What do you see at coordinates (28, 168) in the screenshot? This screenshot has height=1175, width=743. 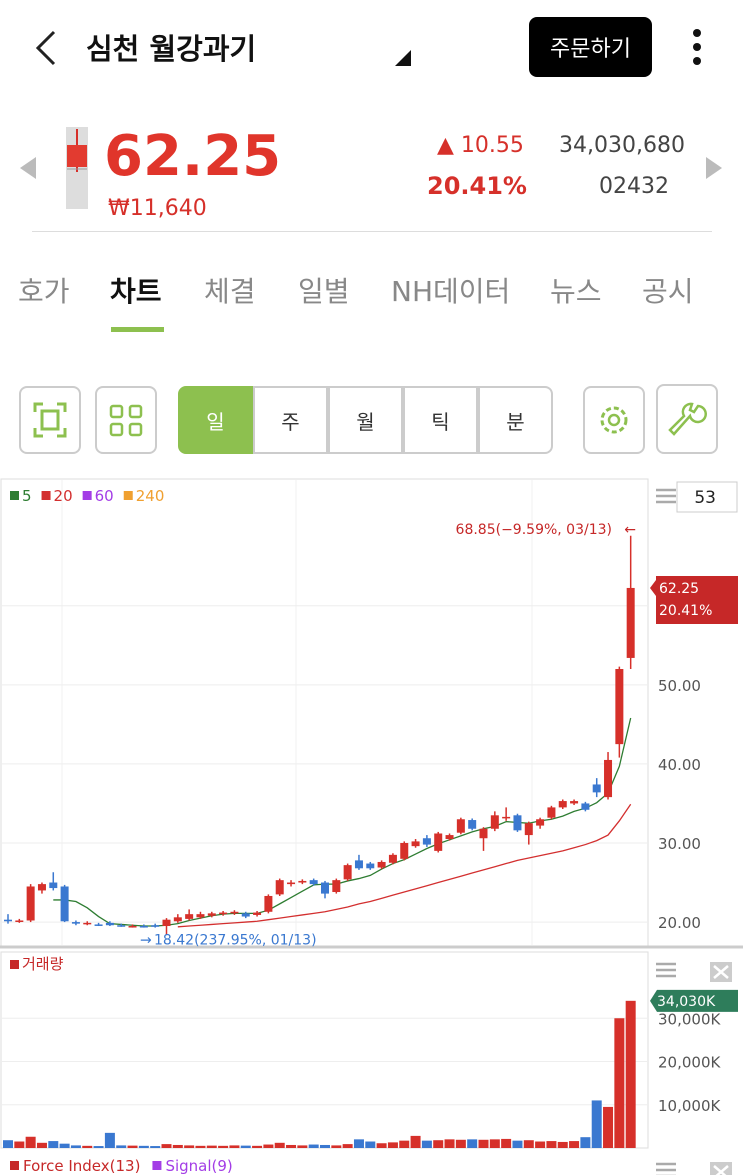 I see `prev-arrow` at bounding box center [28, 168].